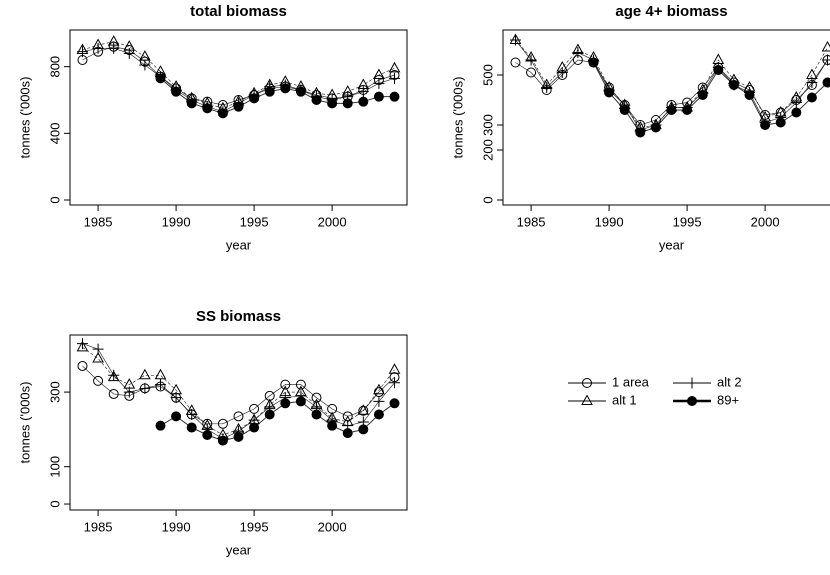  What do you see at coordinates (54, 67) in the screenshot?
I see `y-tick-label: 800` at bounding box center [54, 67].